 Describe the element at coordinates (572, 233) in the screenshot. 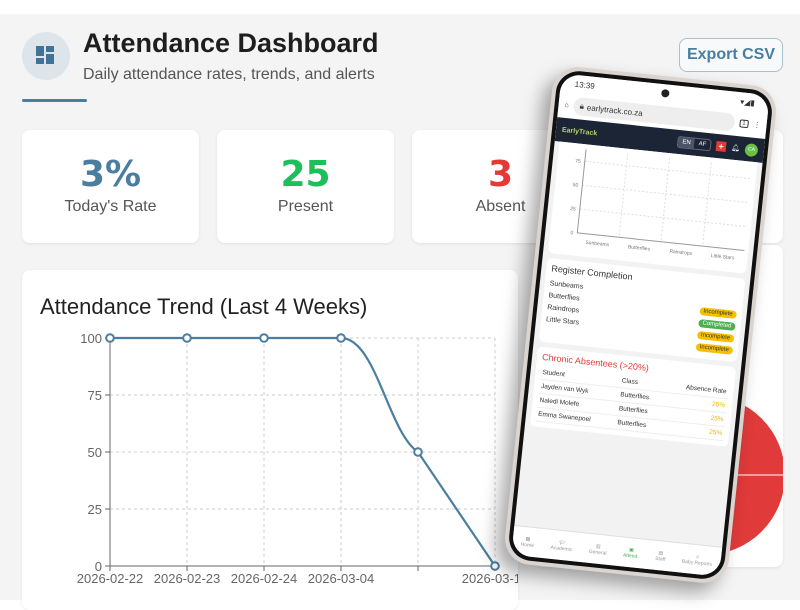

I see `y-tick: 0` at that location.